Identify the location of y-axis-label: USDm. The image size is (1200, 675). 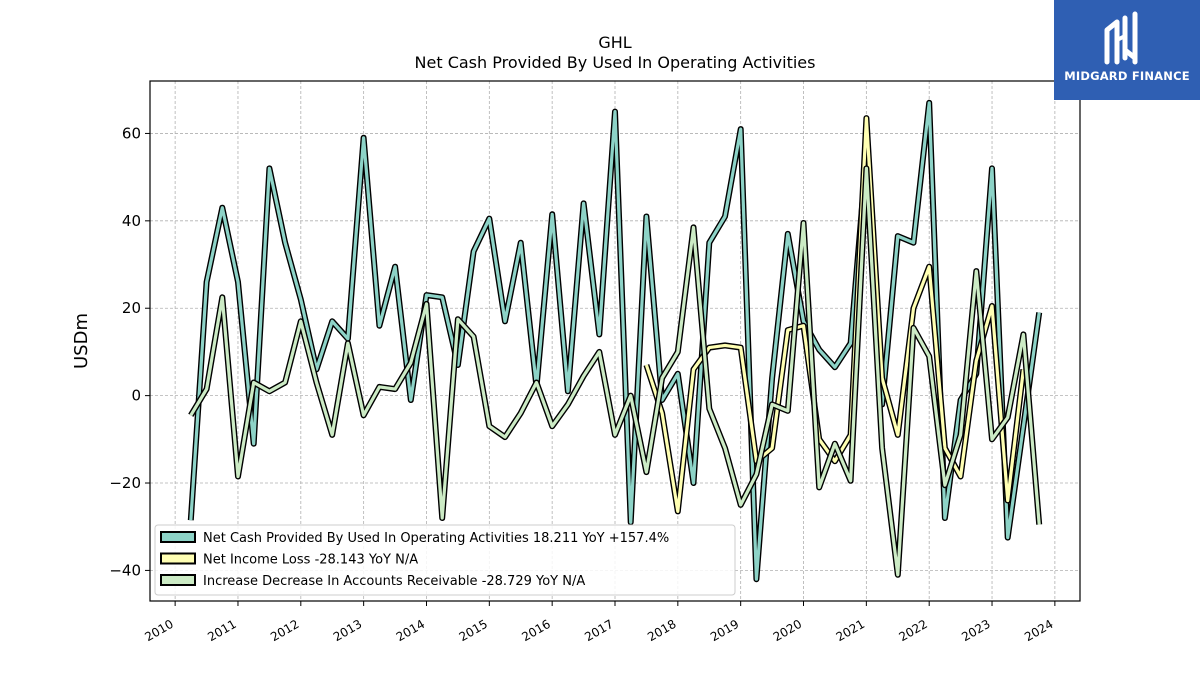
(81, 341).